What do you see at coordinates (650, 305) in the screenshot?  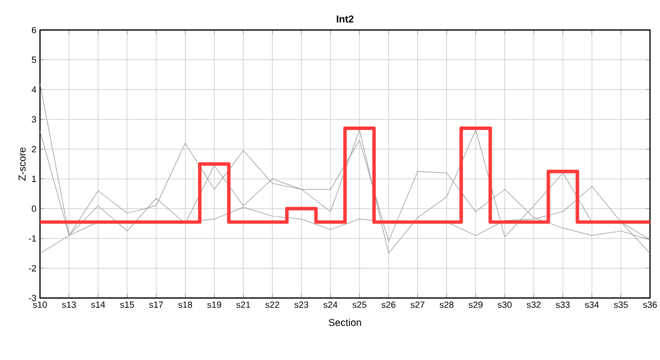 I see `x-tick-label: s36` at bounding box center [650, 305].